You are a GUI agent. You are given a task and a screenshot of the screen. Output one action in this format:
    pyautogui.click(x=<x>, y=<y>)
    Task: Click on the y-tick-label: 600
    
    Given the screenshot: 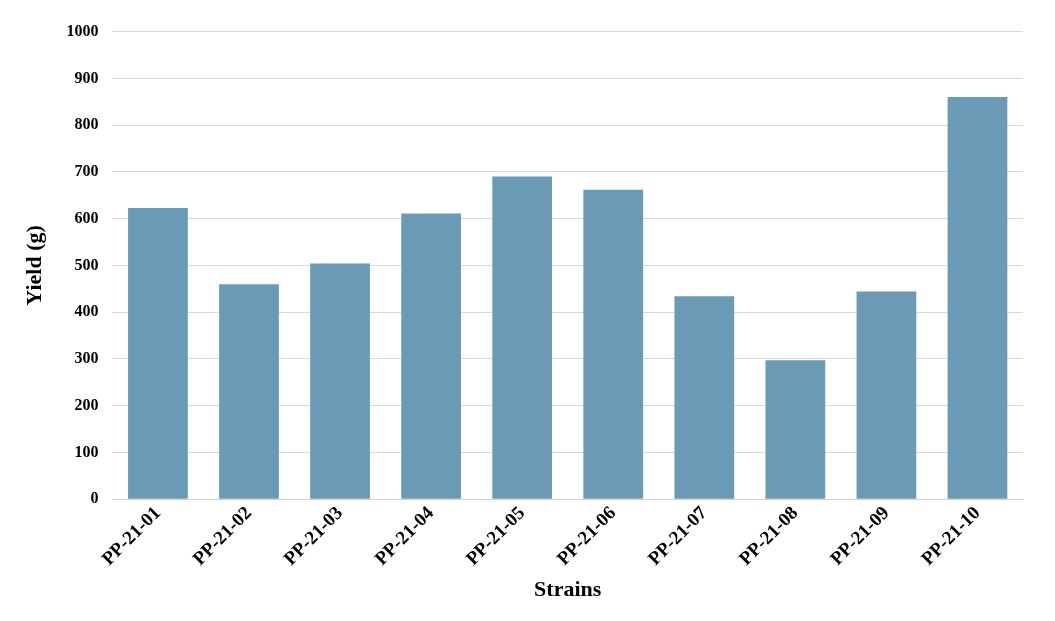 What is the action you would take?
    pyautogui.click(x=86, y=217)
    